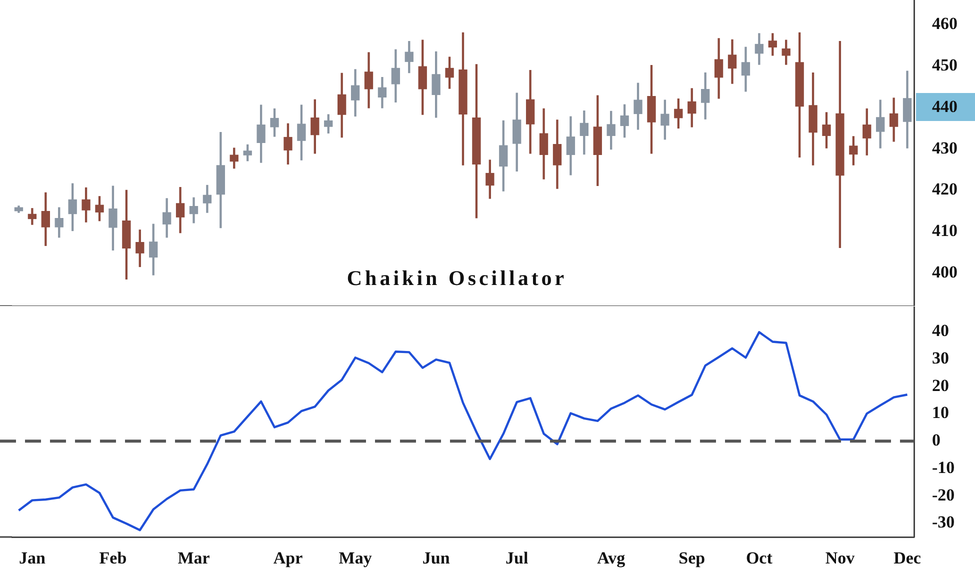 This screenshot has width=975, height=574. I want to click on y-tick-label: 30, so click(940, 358).